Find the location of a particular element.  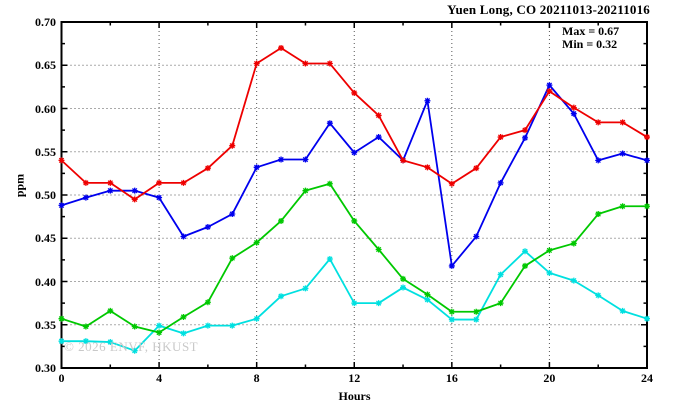

y-tick-label: 0.65 is located at coordinates (45, 65).